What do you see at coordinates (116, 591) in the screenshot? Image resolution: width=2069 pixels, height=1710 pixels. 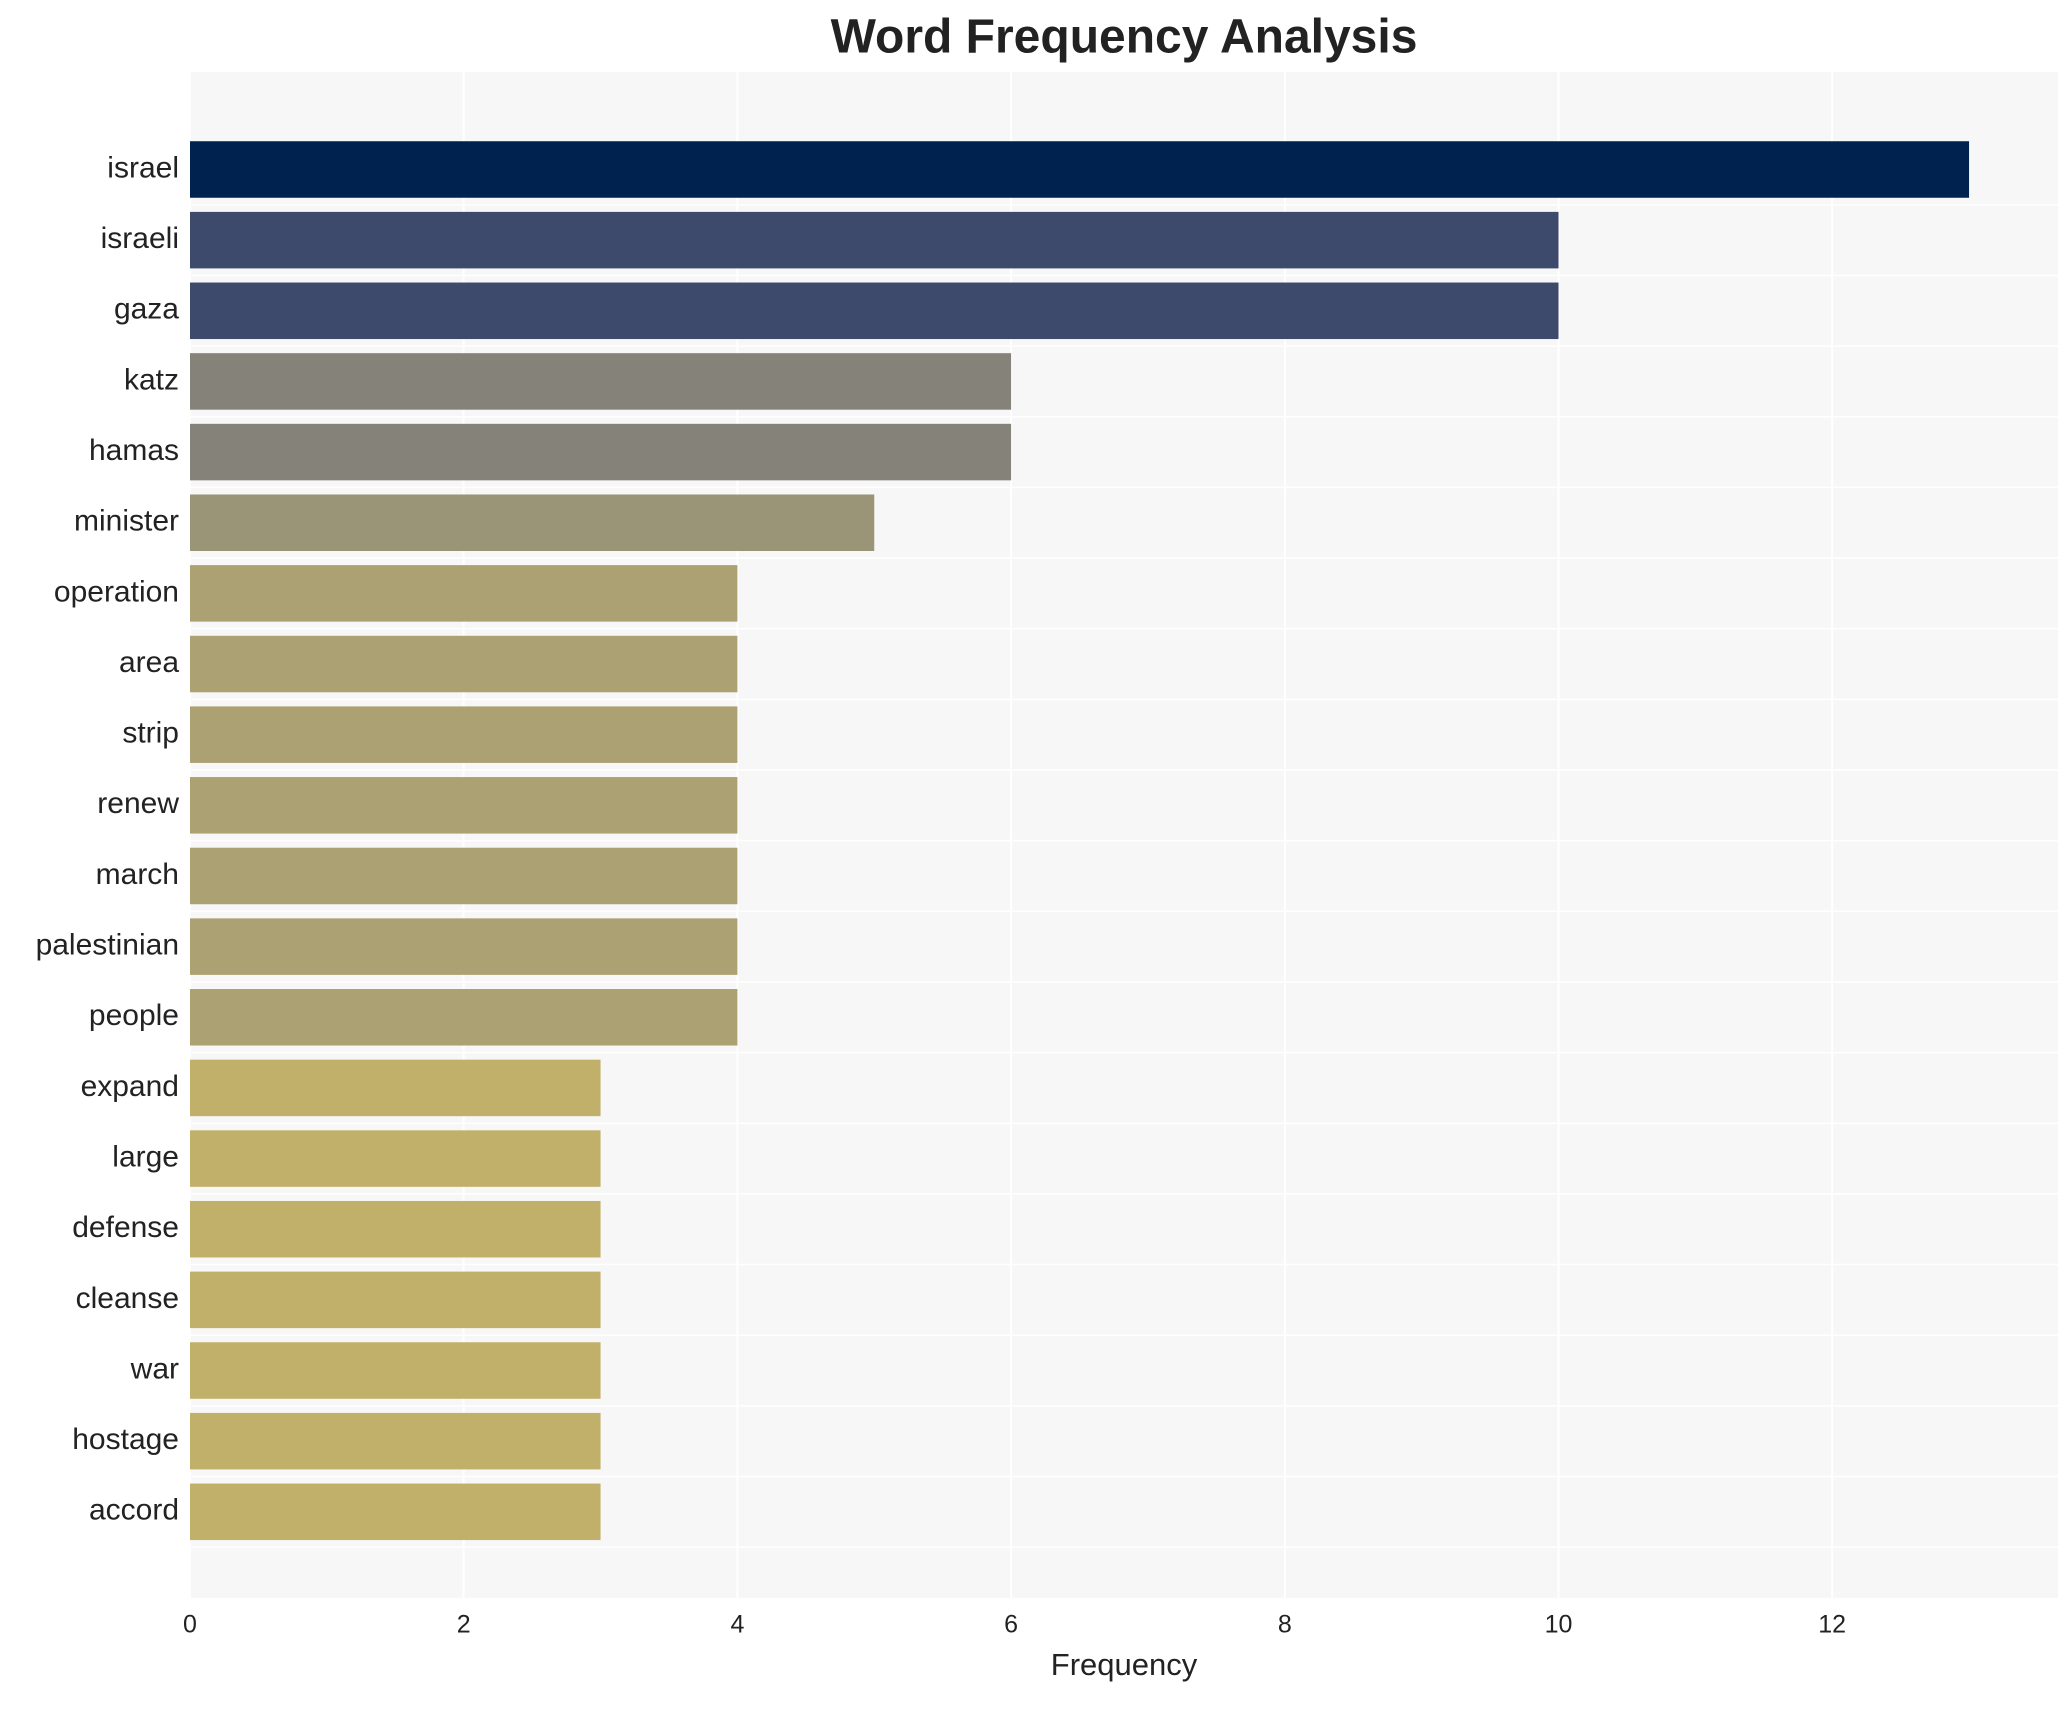 I see `y-tick-label: operation` at bounding box center [116, 591].